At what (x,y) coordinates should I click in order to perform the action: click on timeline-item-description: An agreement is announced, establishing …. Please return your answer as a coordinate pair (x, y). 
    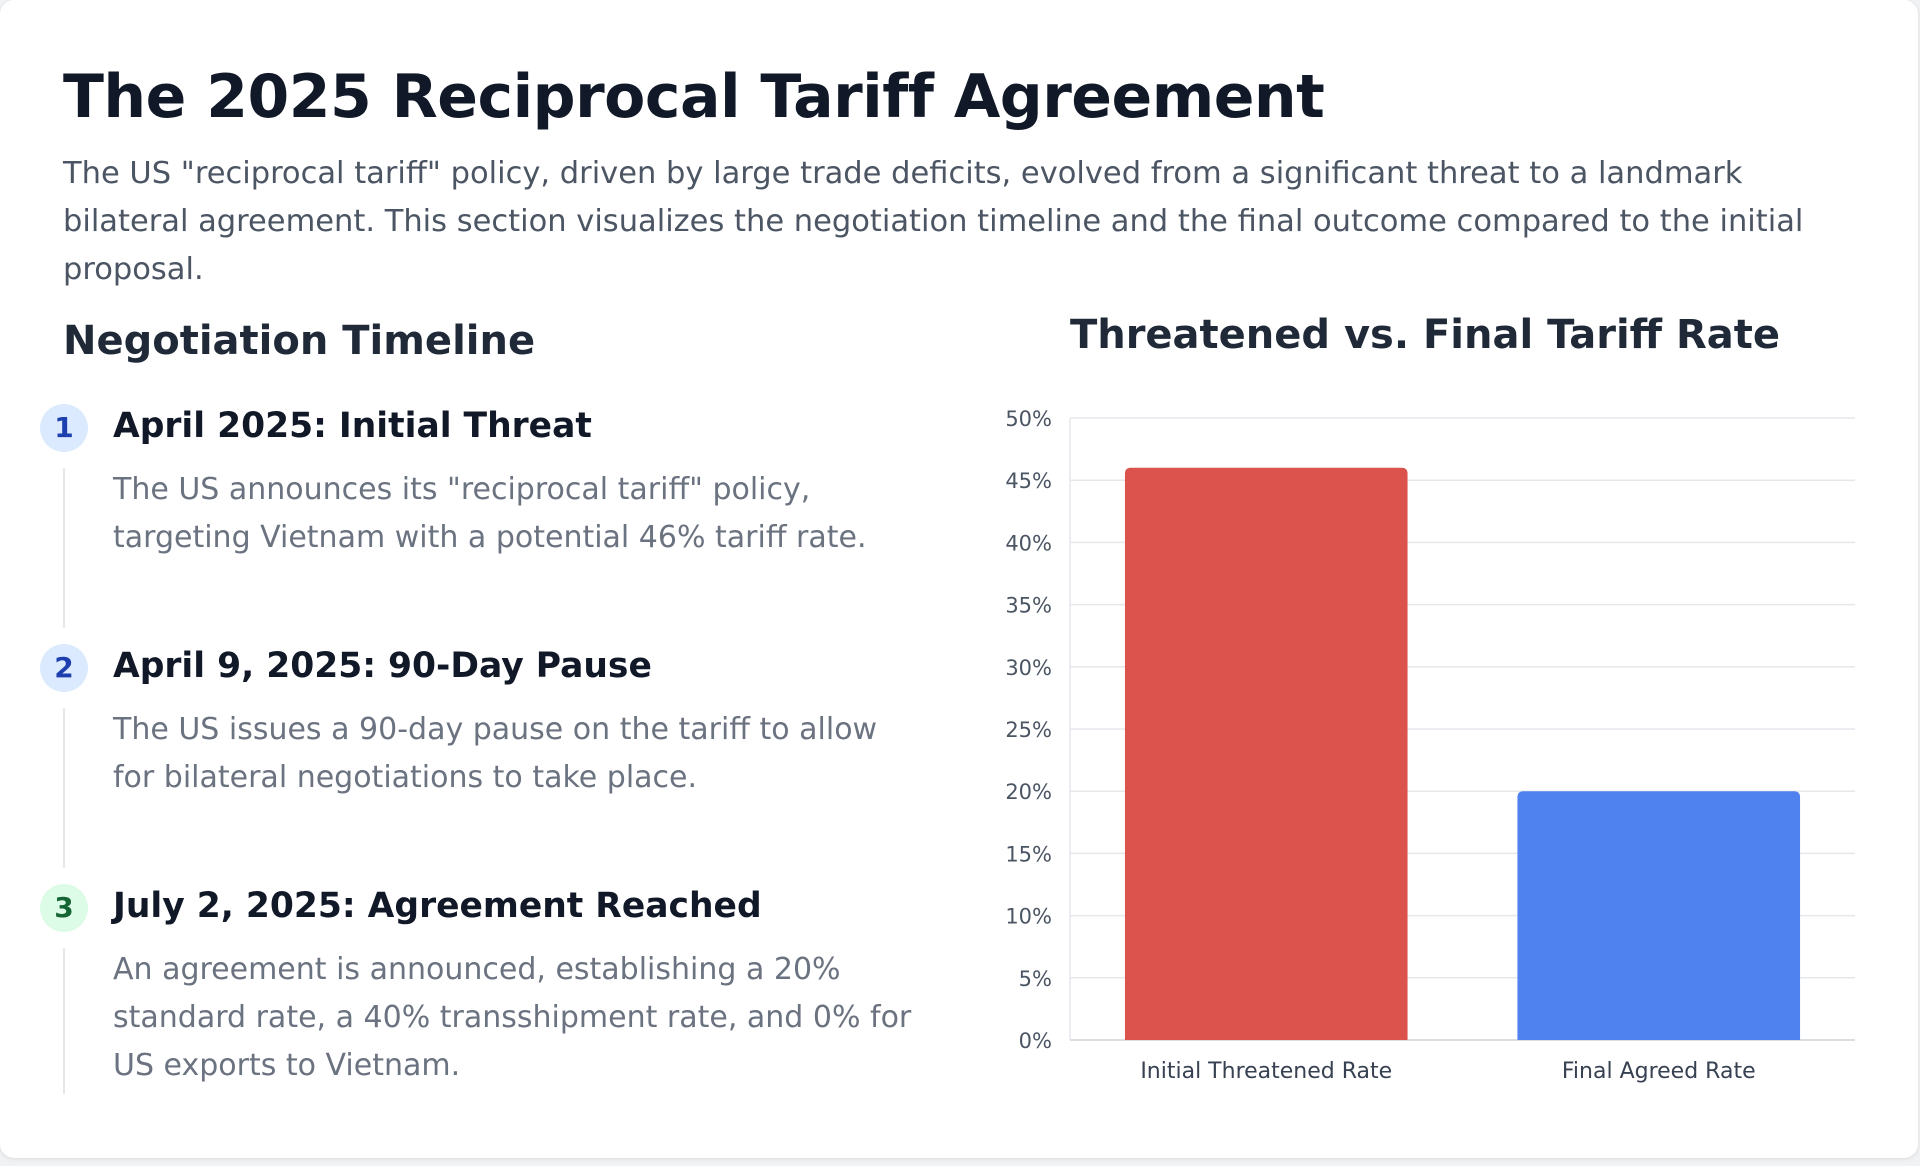
    Looking at the image, I should click on (512, 1017).